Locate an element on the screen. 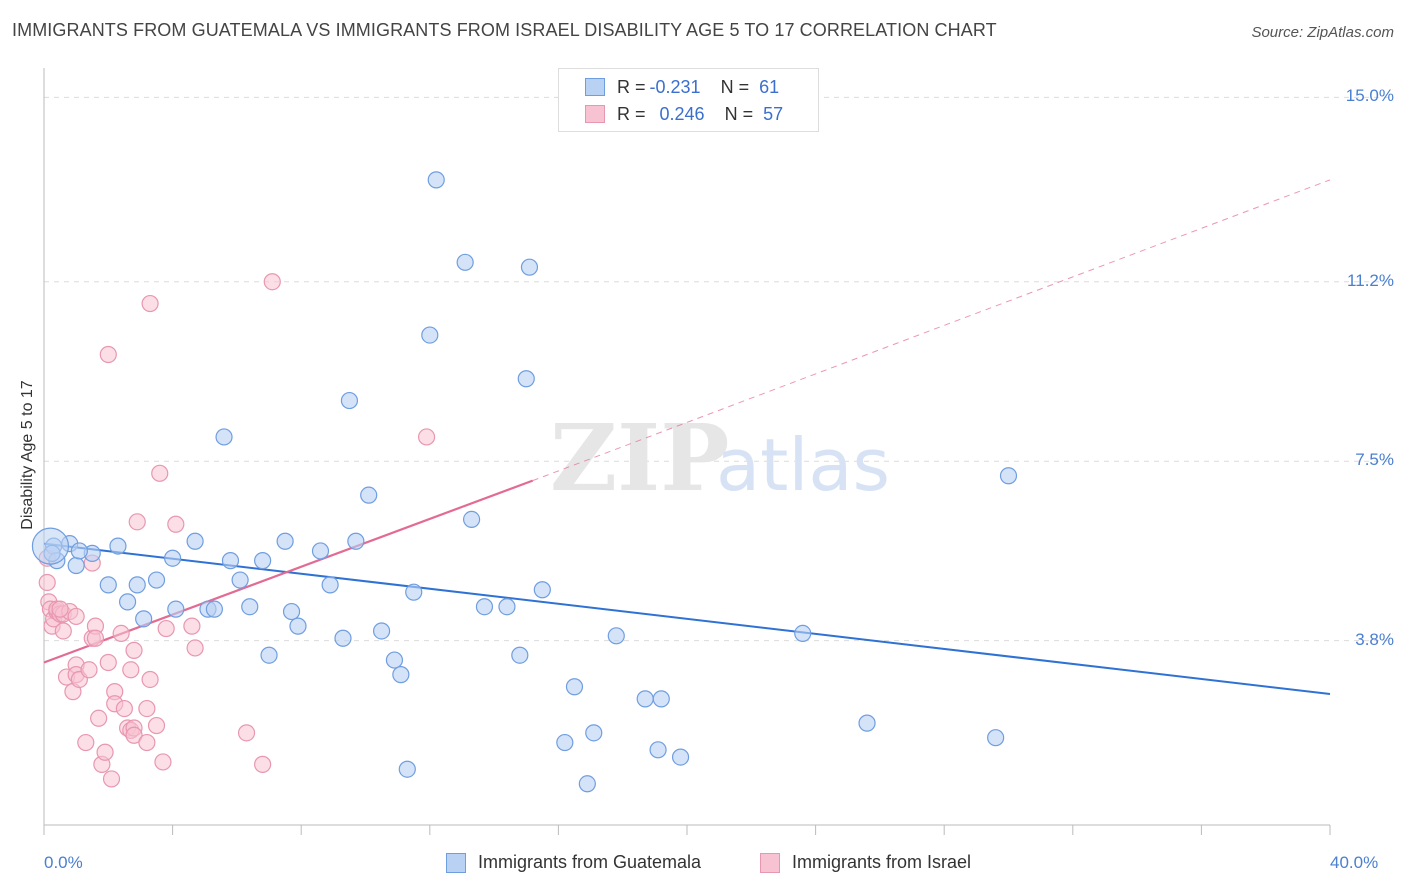 Image resolution: width=1406 pixels, height=892 pixels. legend-n-value: 57 is located at coordinates (773, 113).